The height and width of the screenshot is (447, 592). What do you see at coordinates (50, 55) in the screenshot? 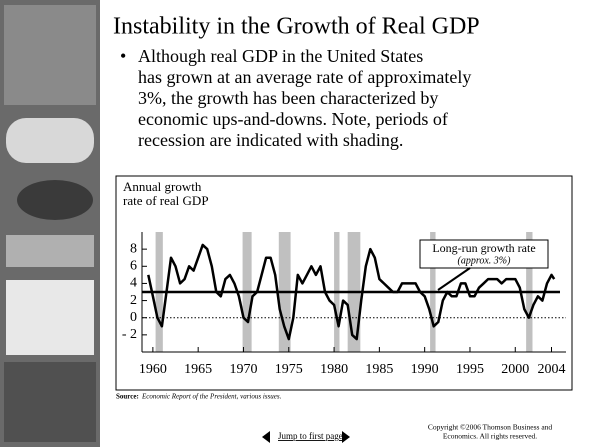
I see `strip-photo` at bounding box center [50, 55].